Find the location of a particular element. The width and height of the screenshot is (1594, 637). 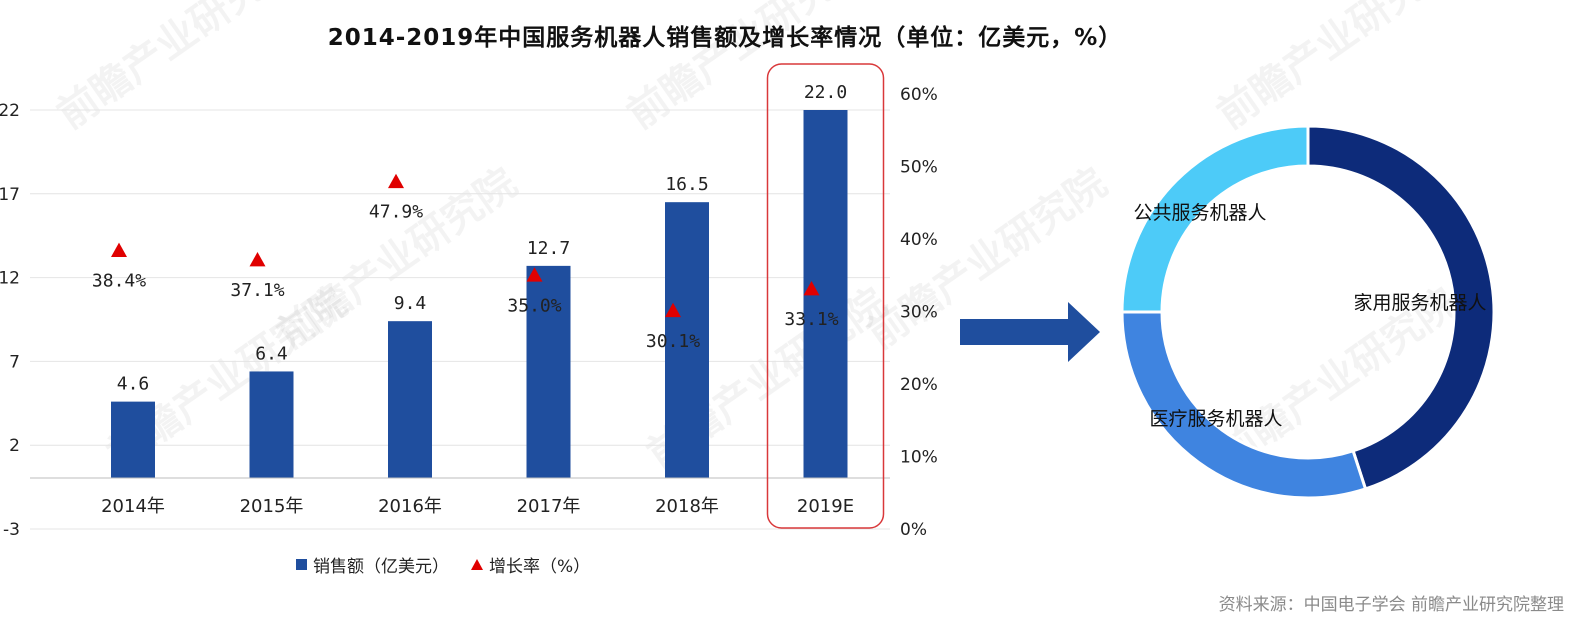

left-tick-label: 2 is located at coordinates (14, 446).